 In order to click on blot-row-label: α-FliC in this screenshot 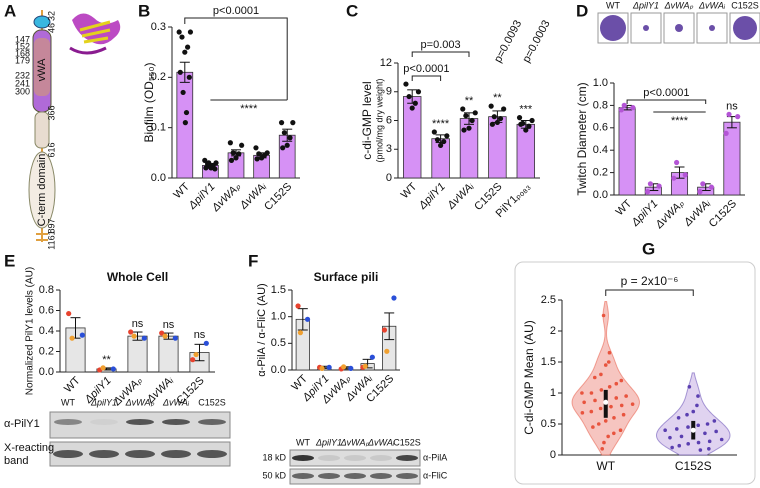, I will do `click(435, 475)`.